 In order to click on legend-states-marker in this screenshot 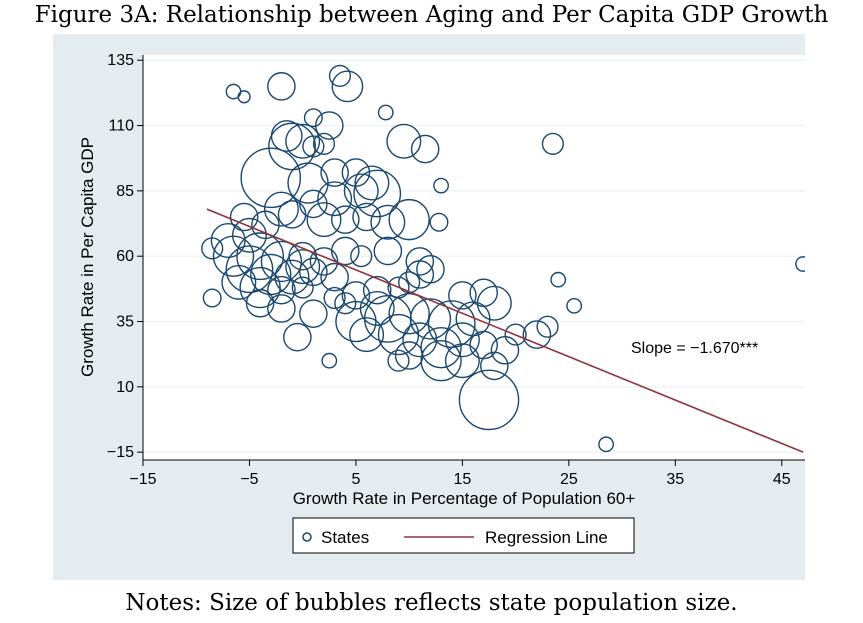, I will do `click(307, 537)`.